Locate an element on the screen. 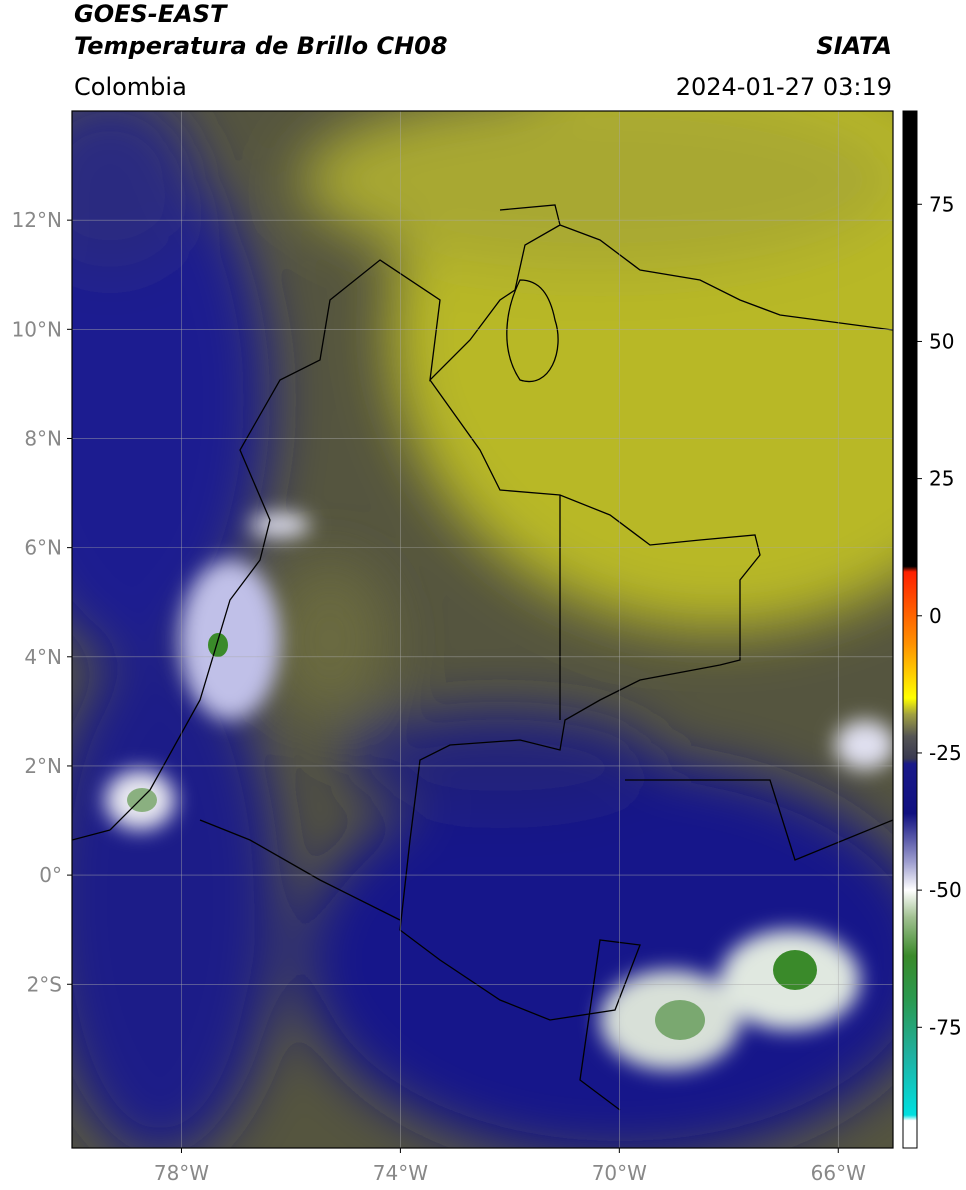  x-tick-label: 70°W is located at coordinates (619, 1173).